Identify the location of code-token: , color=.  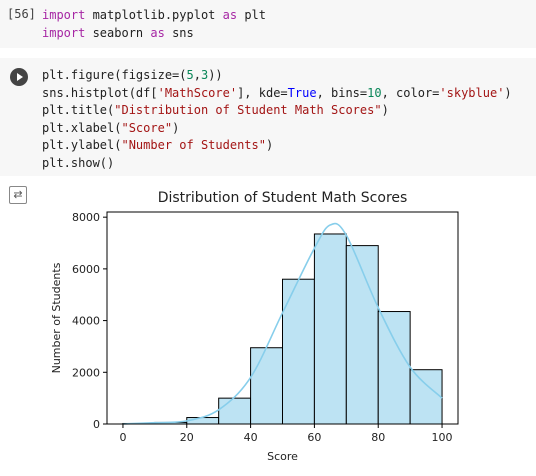
(410, 92).